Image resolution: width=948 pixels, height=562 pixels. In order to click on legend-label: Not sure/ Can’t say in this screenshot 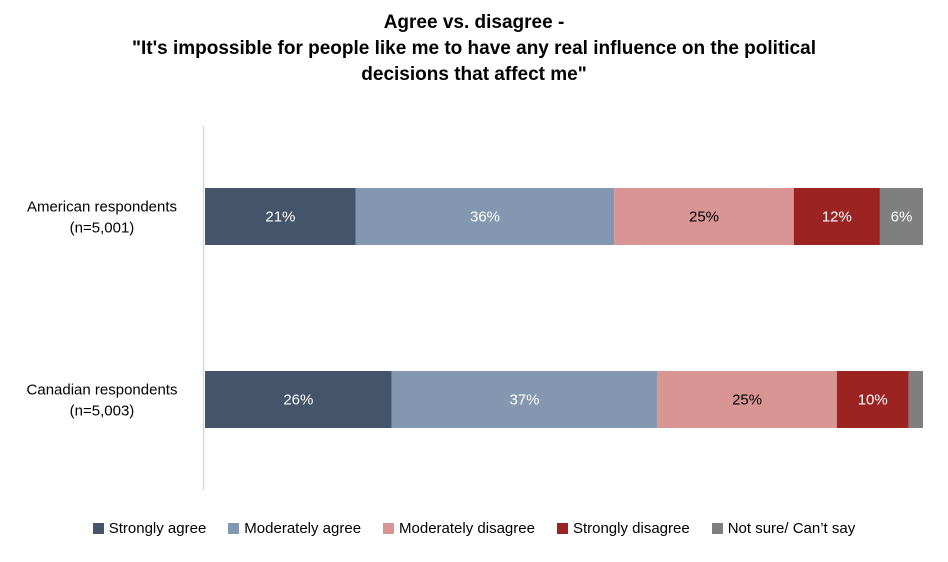, I will do `click(791, 528)`.